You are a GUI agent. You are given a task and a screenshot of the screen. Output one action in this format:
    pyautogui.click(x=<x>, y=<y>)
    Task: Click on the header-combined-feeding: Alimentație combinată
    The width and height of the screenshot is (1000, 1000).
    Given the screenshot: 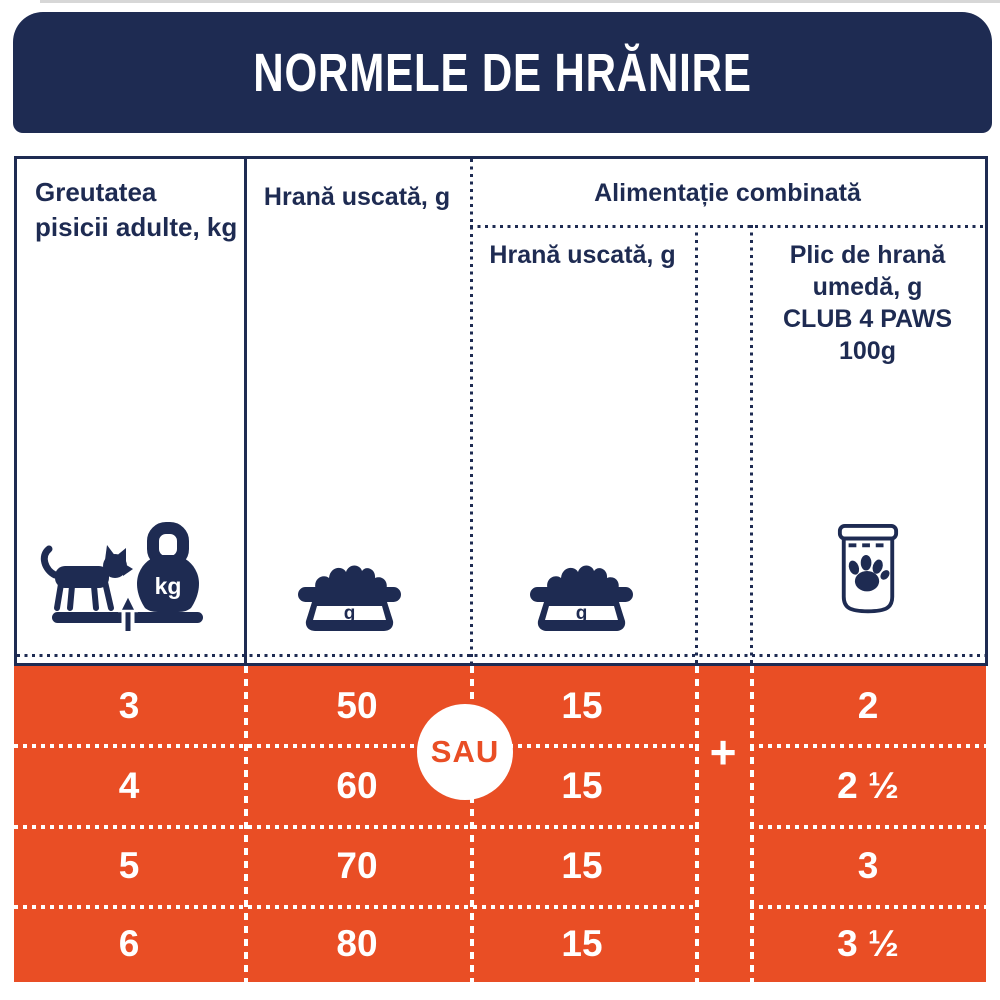 What is the action you would take?
    pyautogui.click(x=727, y=193)
    